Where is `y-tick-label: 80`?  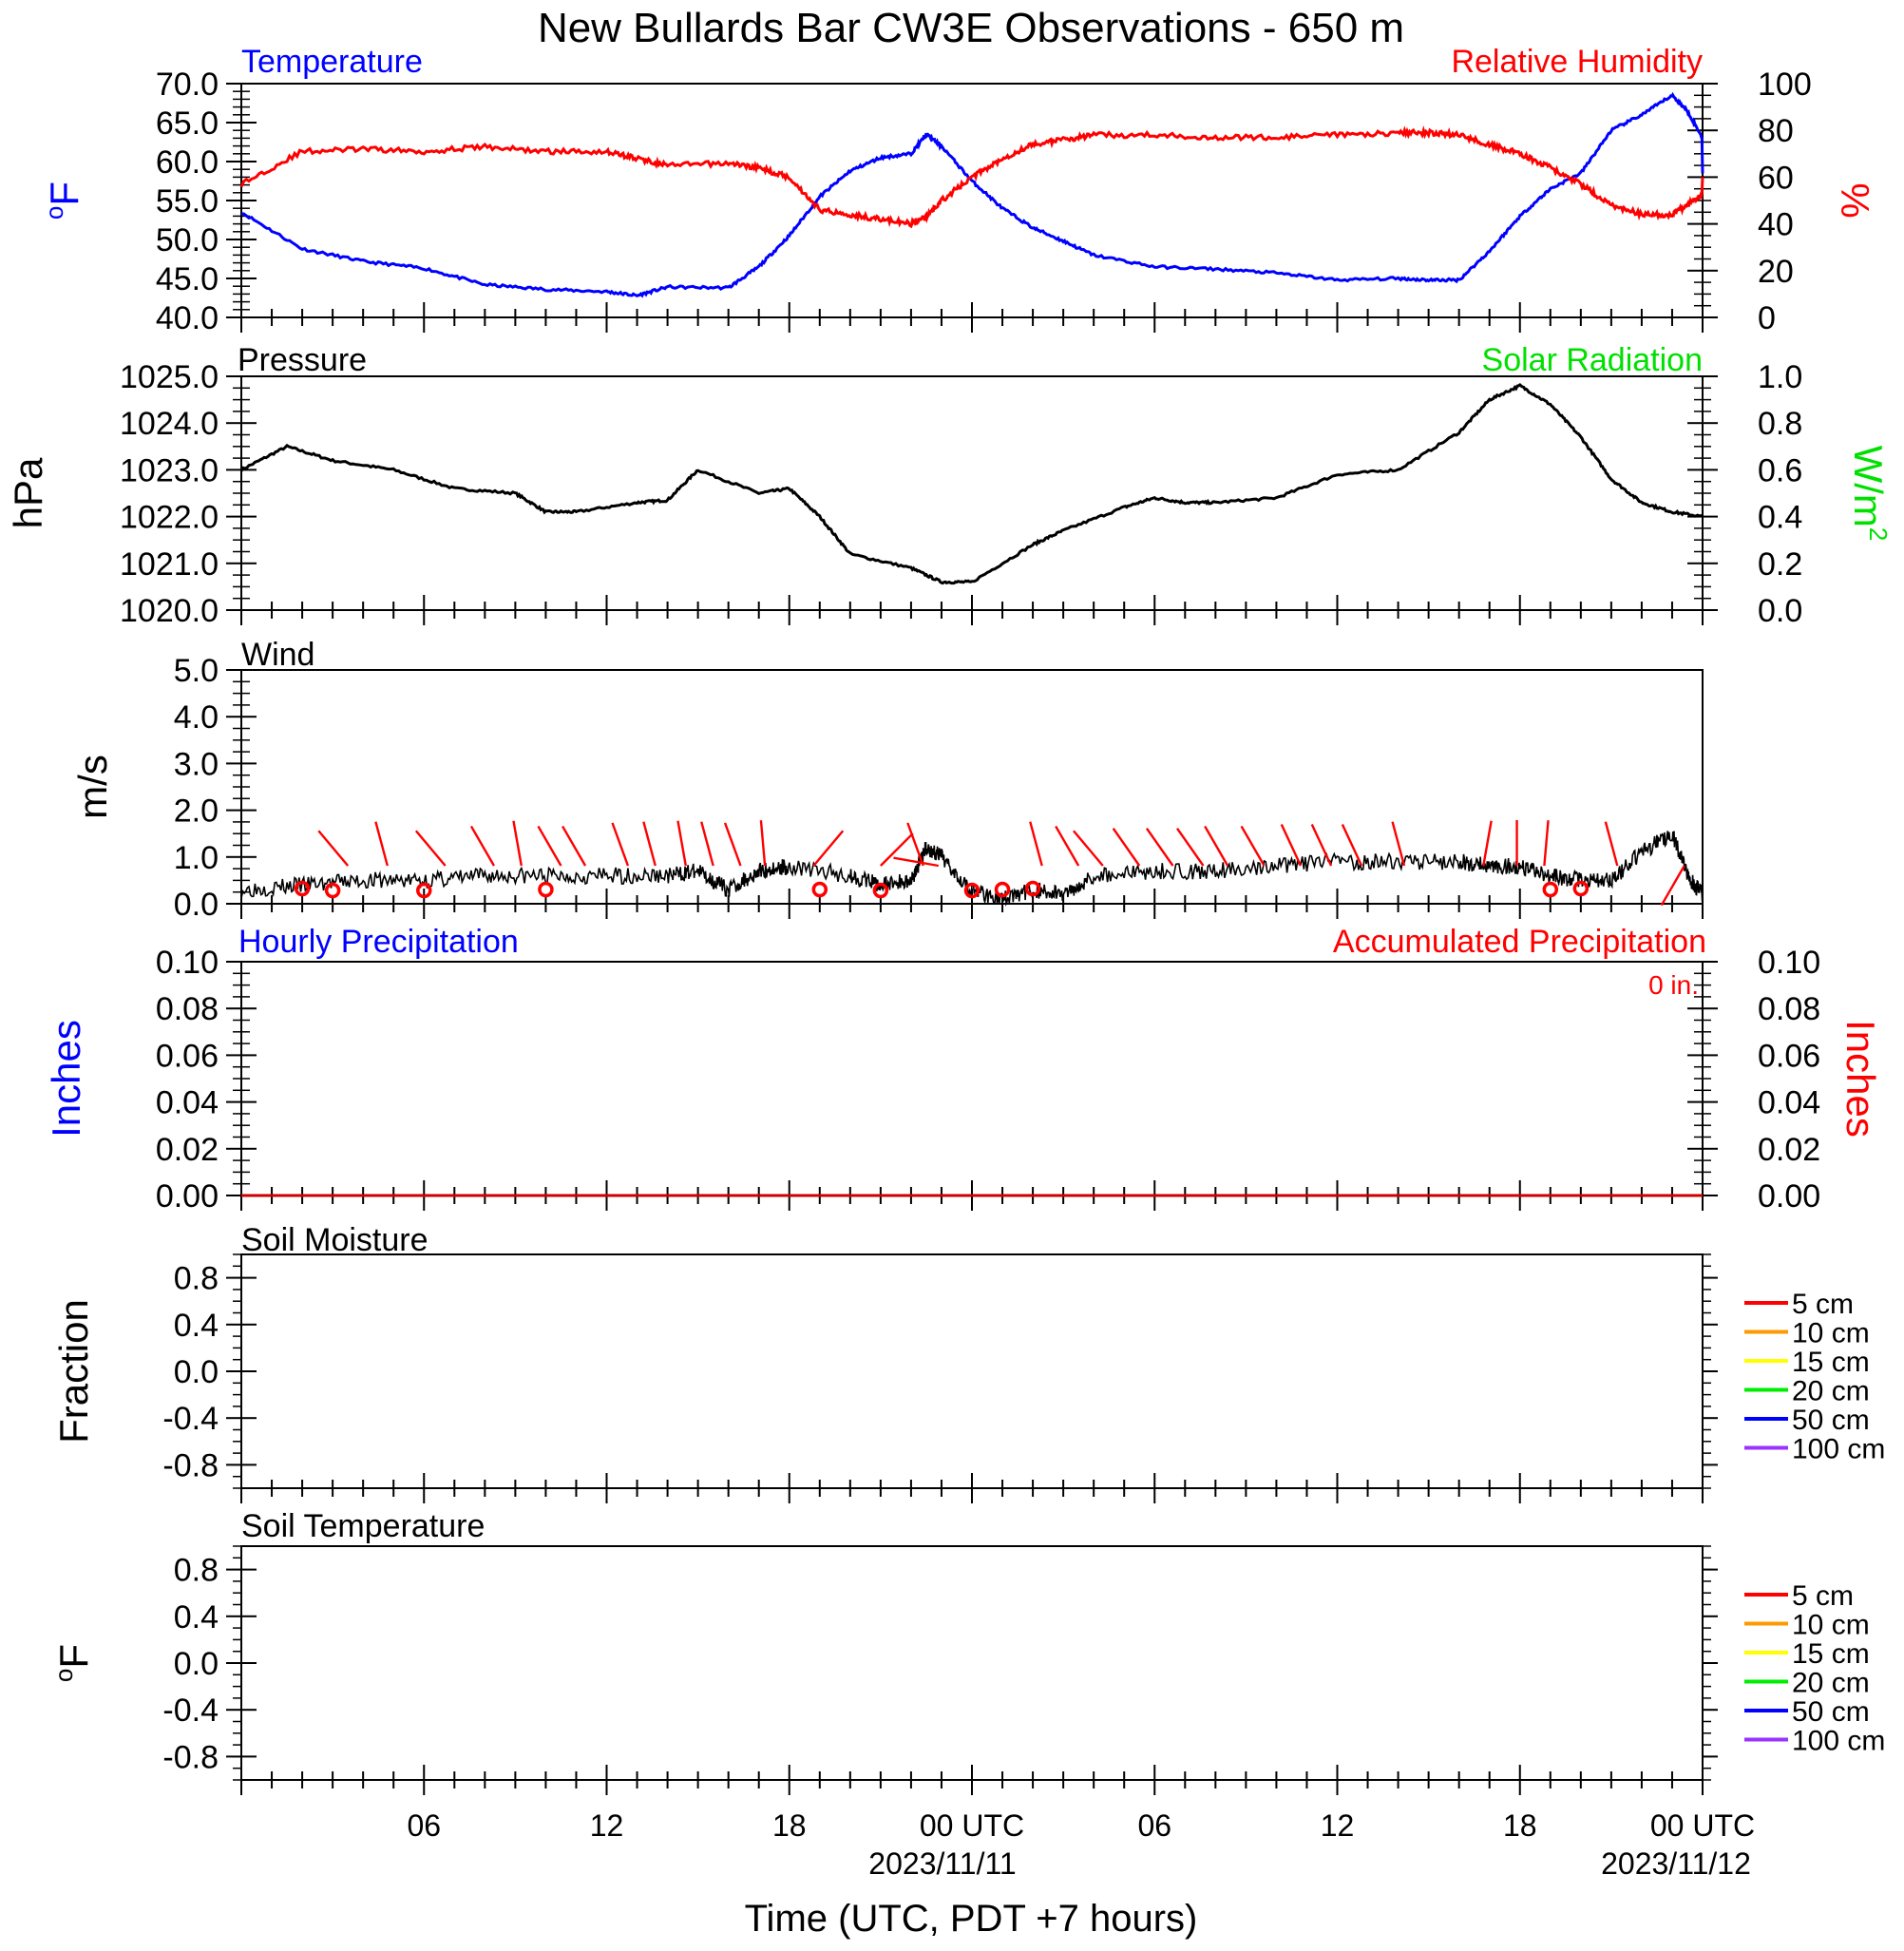
y-tick-label: 80 is located at coordinates (1776, 131).